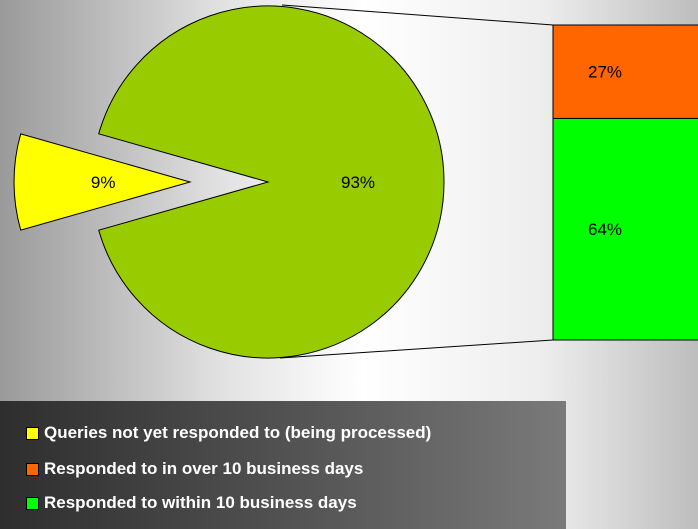 Image resolution: width=698 pixels, height=529 pixels. Describe the element at coordinates (417, 15) in the screenshot. I see `connector-line-top` at that location.